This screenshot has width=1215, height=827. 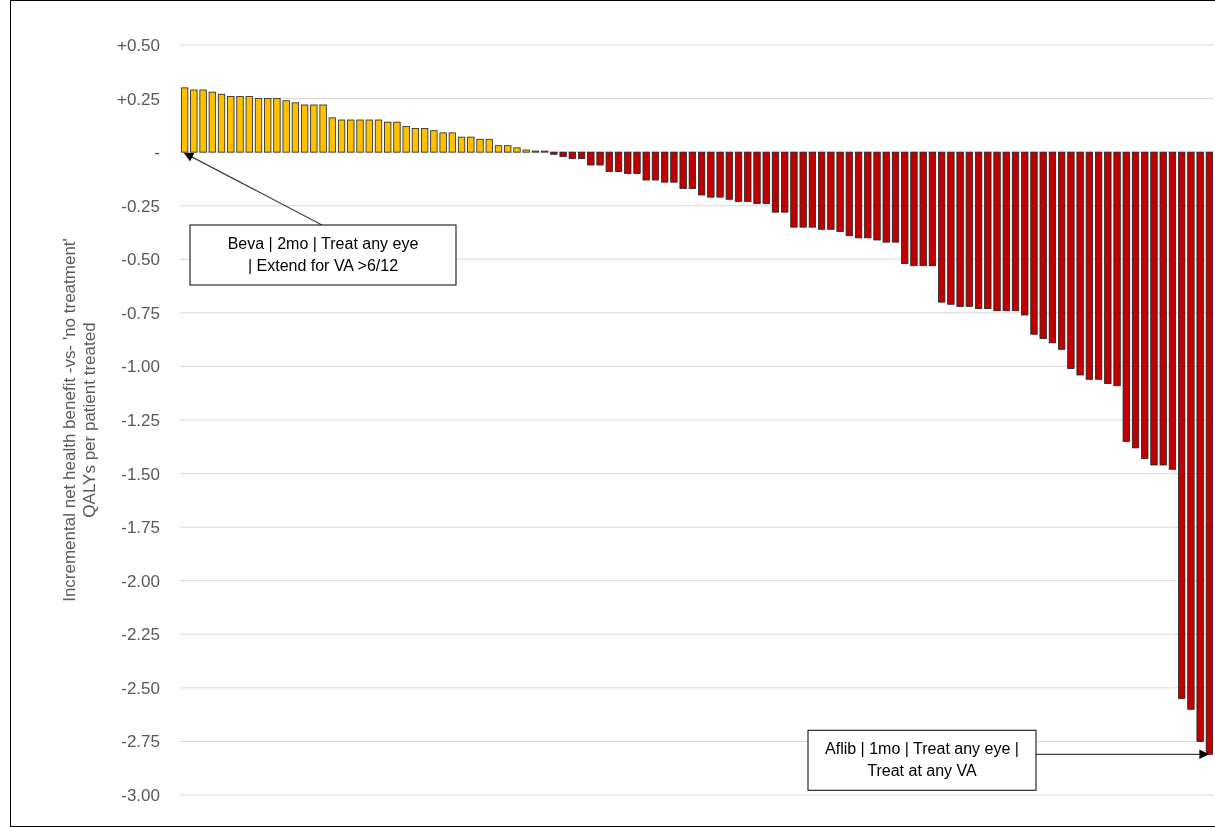 What do you see at coordinates (140, 206) in the screenshot?
I see `y-tick-label: -0.25` at bounding box center [140, 206].